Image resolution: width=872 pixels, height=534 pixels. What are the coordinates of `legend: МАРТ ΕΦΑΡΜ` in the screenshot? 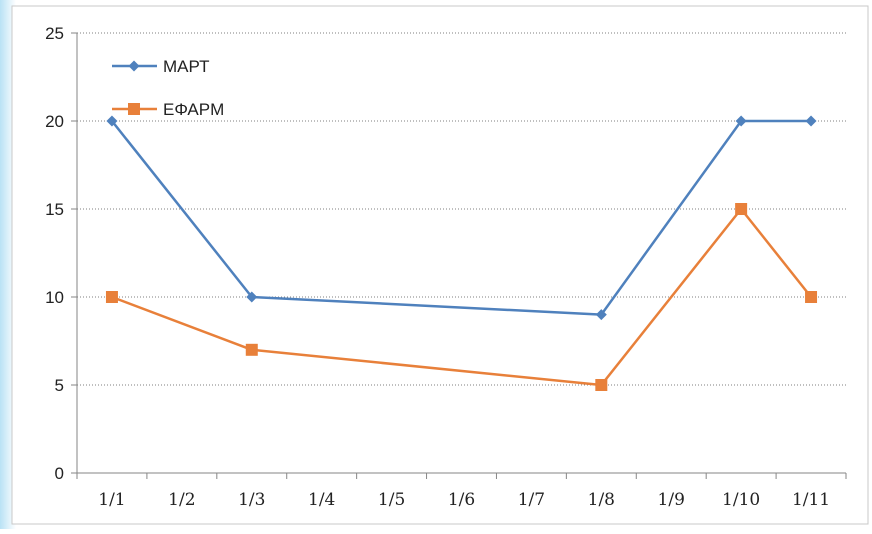 It's located at (168, 88).